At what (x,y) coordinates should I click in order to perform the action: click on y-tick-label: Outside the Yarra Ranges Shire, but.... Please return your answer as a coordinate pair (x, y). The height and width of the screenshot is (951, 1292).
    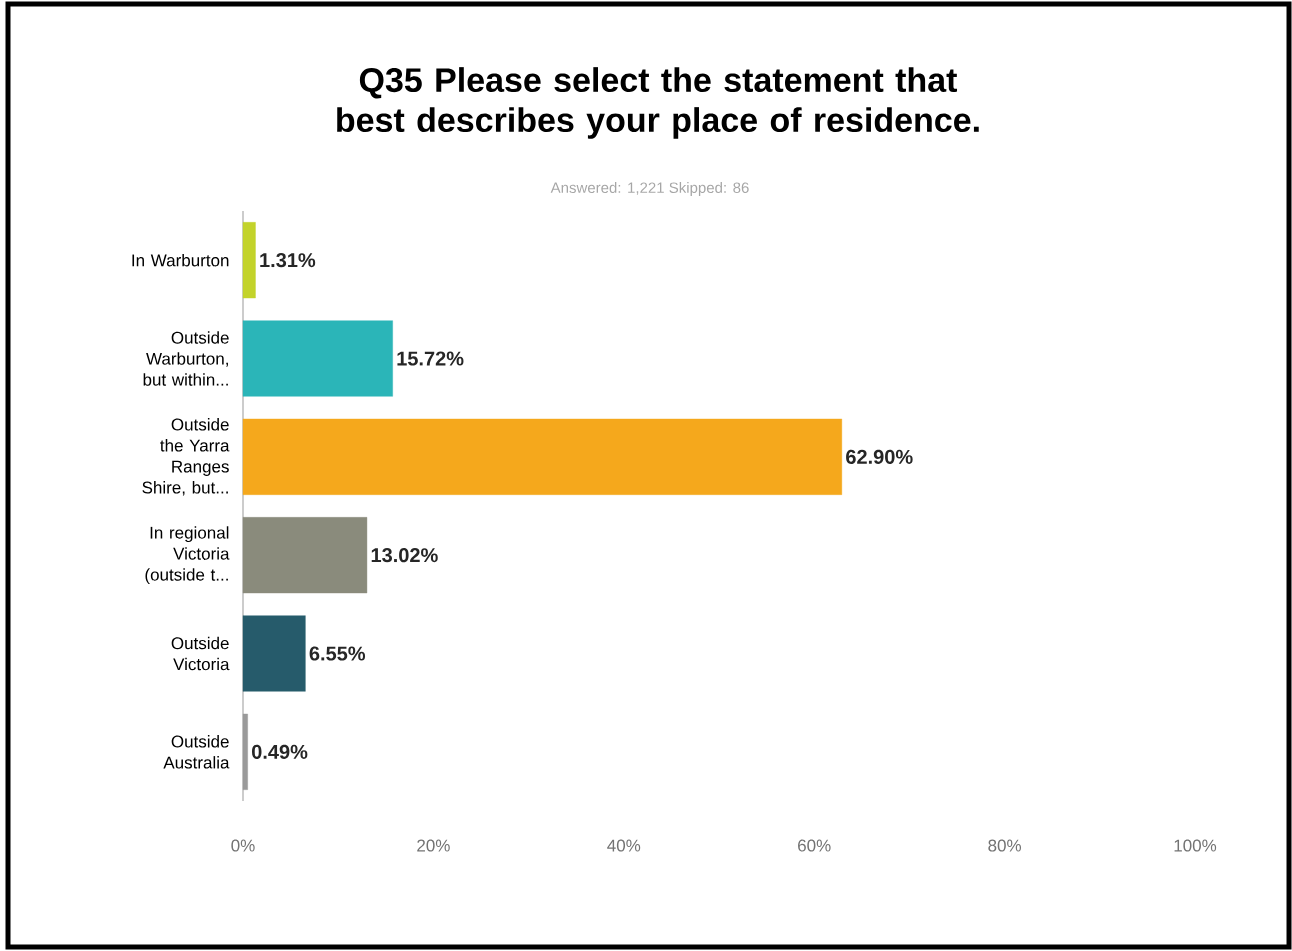
    Looking at the image, I should click on (186, 457).